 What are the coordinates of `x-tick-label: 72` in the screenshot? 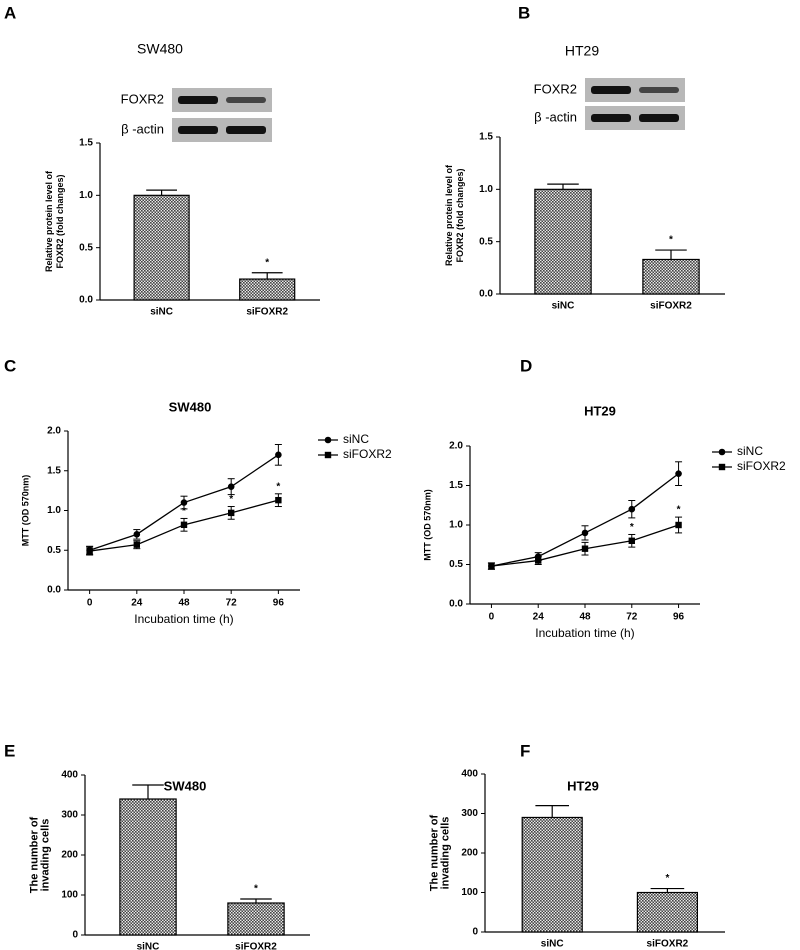 It's located at (632, 617).